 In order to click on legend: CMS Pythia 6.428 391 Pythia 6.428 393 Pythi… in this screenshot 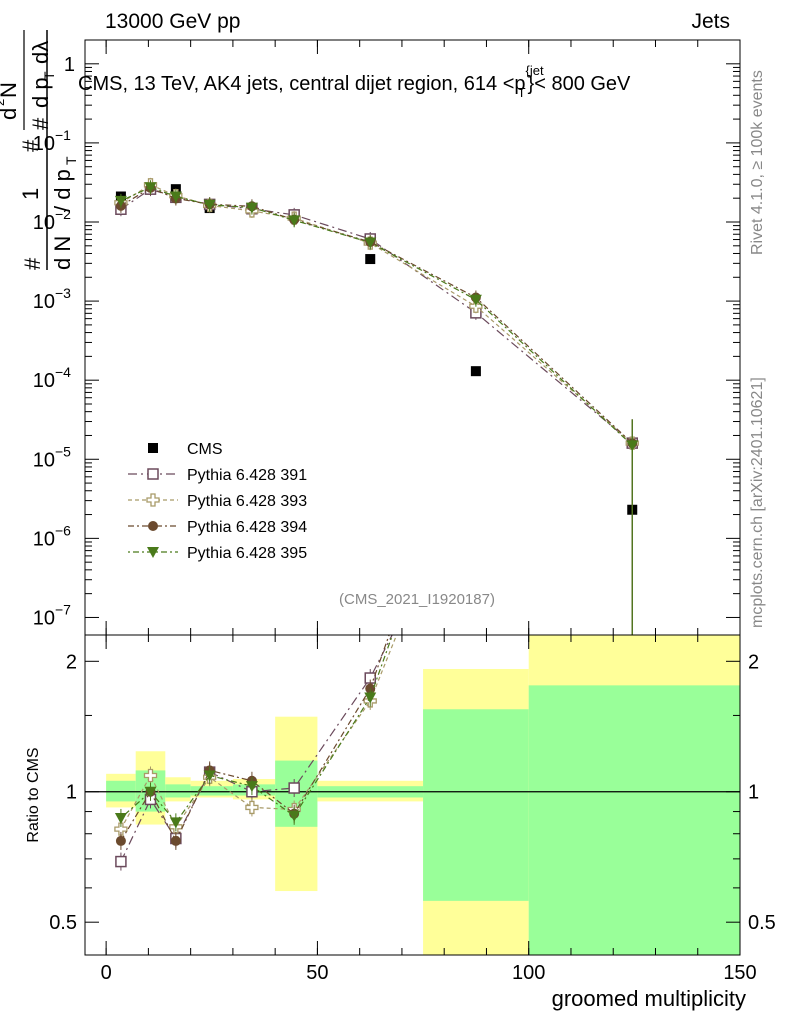, I will do `click(217, 501)`.